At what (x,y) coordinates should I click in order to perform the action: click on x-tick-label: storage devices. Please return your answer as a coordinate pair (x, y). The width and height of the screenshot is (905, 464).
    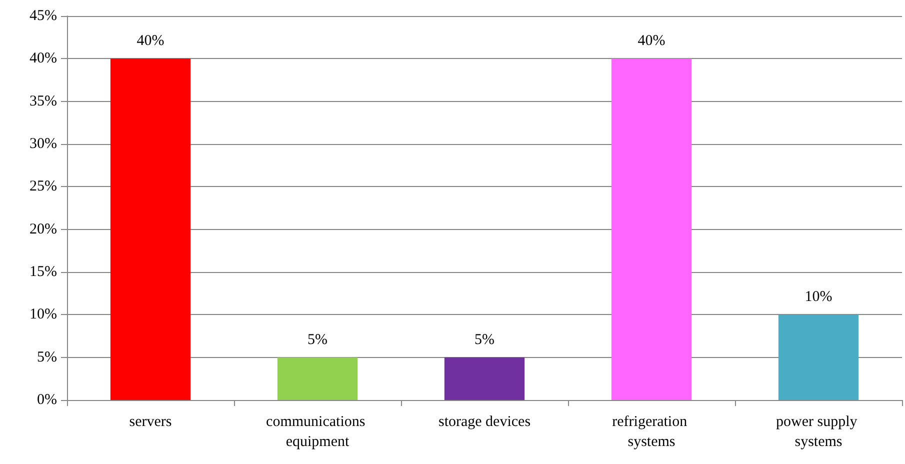
    Looking at the image, I should click on (484, 422).